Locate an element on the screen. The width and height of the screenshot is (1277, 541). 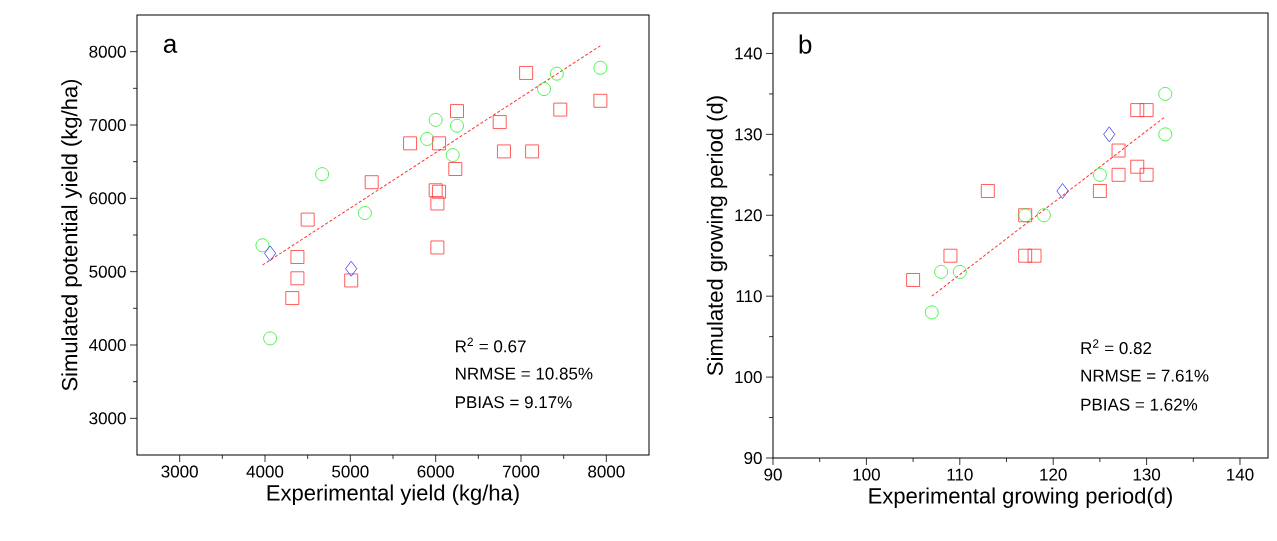
y-tick-label: 4000 is located at coordinates (107, 345).